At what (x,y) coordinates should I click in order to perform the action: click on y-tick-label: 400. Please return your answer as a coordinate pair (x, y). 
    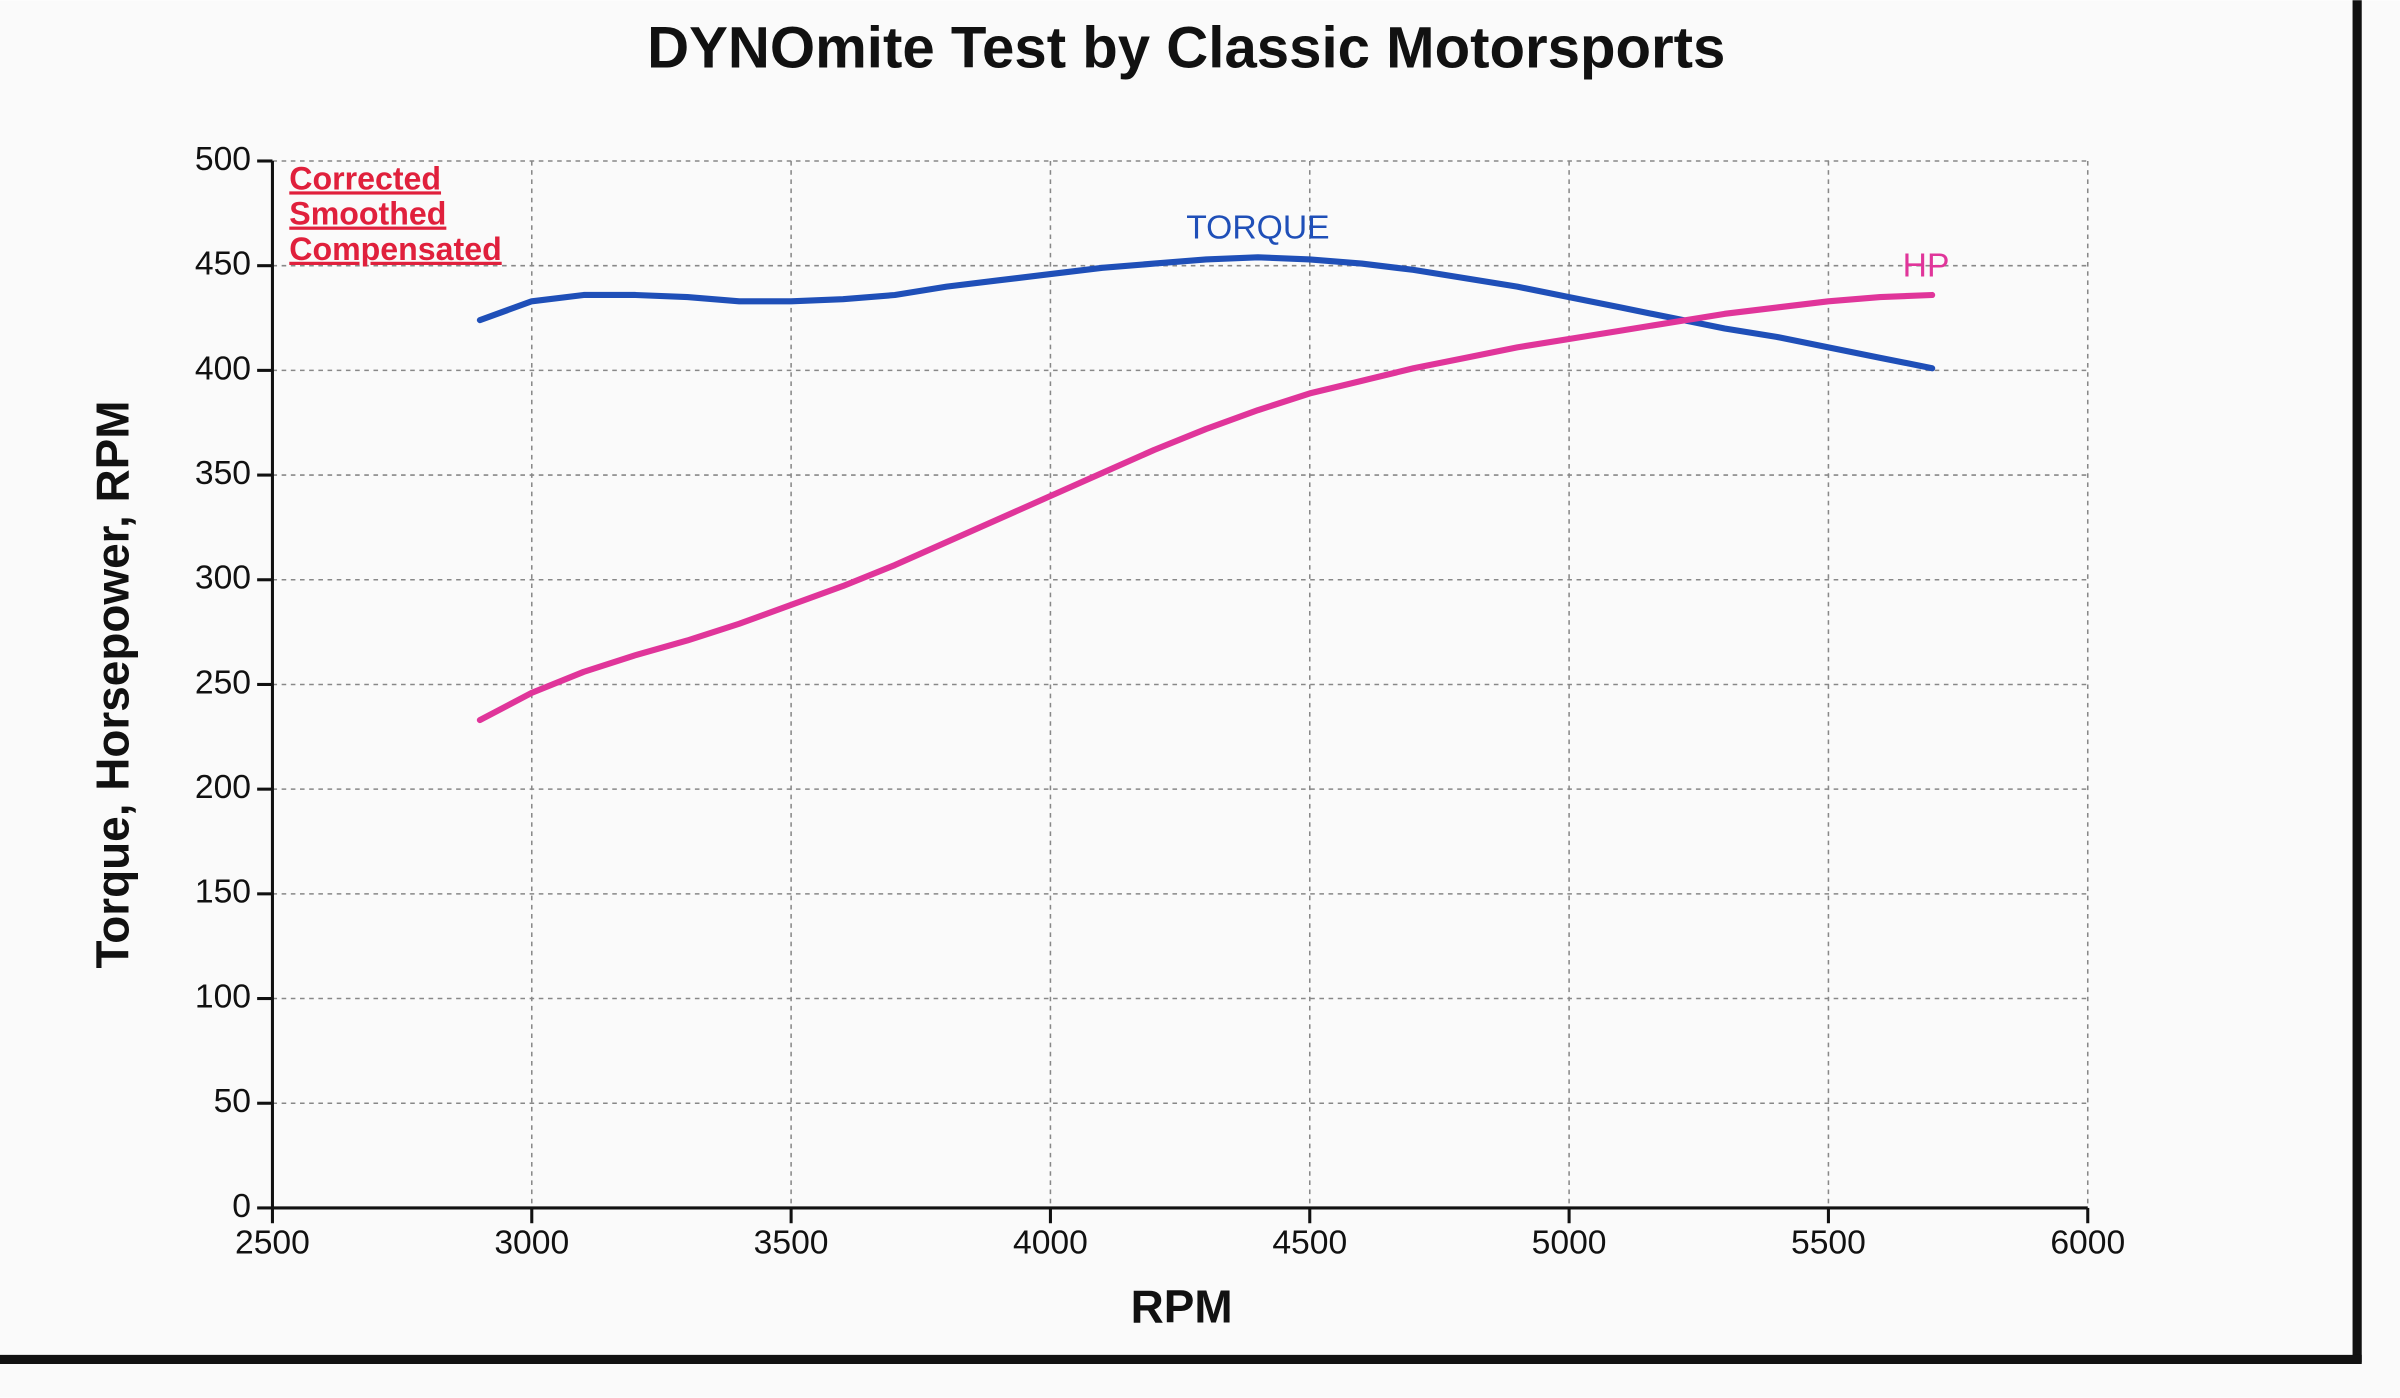
    Looking at the image, I should click on (223, 368).